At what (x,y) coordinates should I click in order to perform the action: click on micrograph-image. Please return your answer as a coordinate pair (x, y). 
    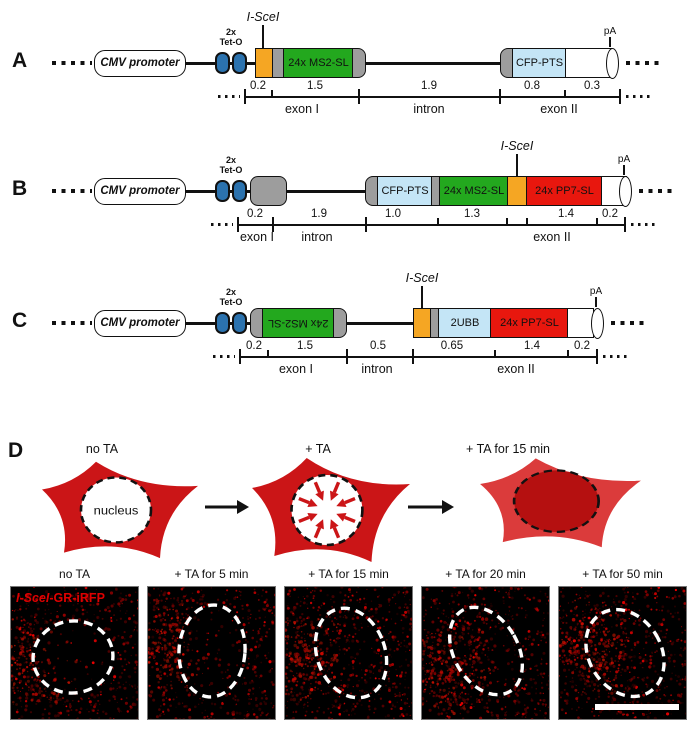
    Looking at the image, I should click on (74, 653).